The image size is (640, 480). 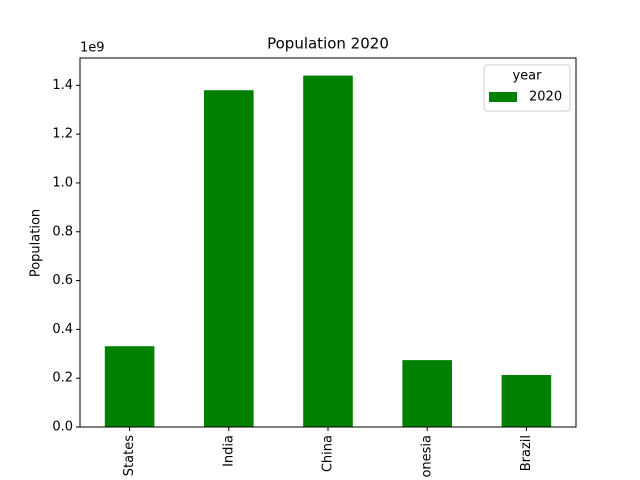 What do you see at coordinates (62, 329) in the screenshot?
I see `y-tick-label: 0.4` at bounding box center [62, 329].